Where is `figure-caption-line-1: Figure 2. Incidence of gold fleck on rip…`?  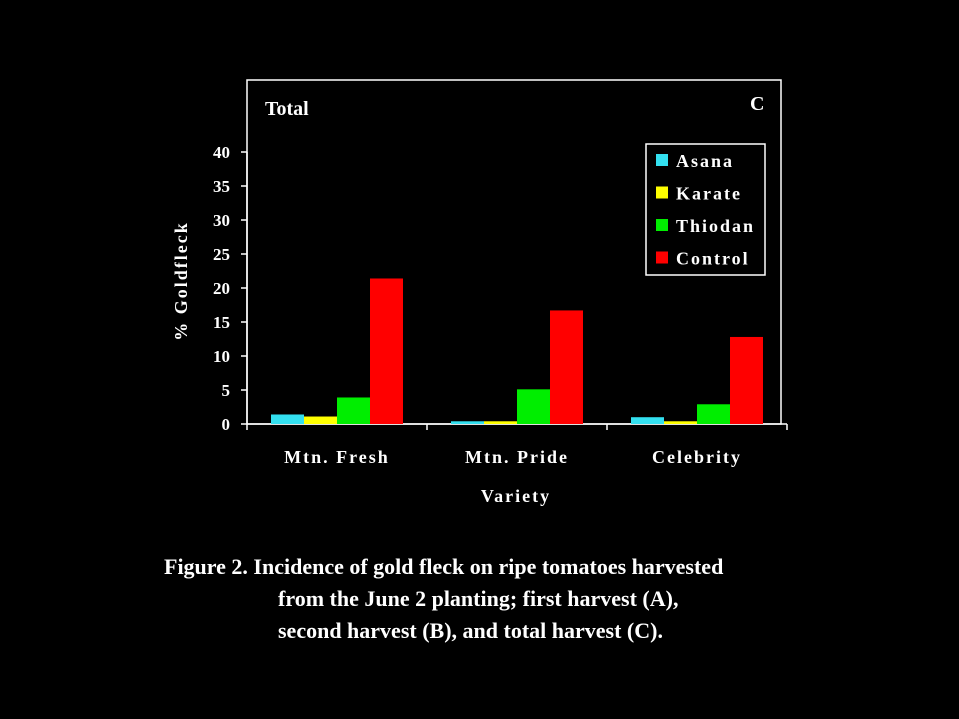
figure-caption-line-1: Figure 2. Incidence of gold fleck on rip… is located at coordinates (444, 566).